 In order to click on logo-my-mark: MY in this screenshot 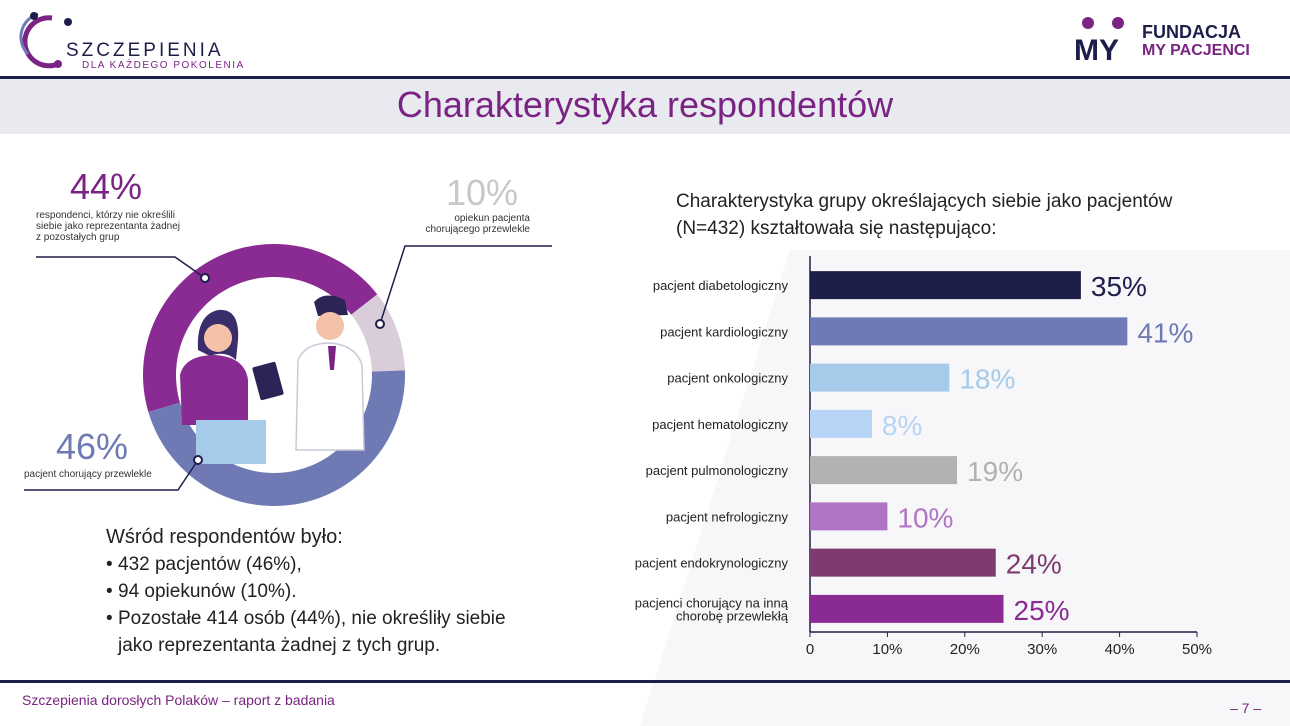, I will do `click(1096, 49)`.